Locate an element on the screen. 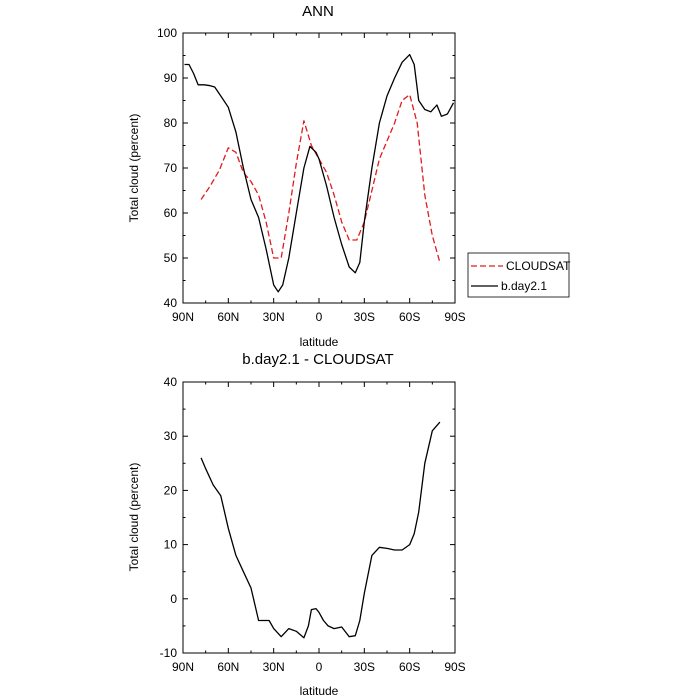 This screenshot has width=700, height=700. y-tick-label: 90 is located at coordinates (171, 78).